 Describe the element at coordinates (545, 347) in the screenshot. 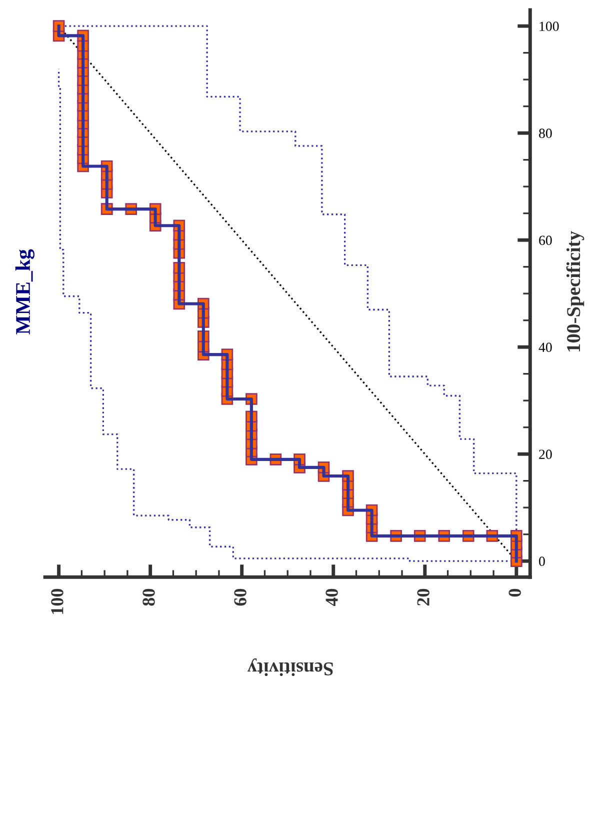

I see `y-tick-label: 40` at that location.